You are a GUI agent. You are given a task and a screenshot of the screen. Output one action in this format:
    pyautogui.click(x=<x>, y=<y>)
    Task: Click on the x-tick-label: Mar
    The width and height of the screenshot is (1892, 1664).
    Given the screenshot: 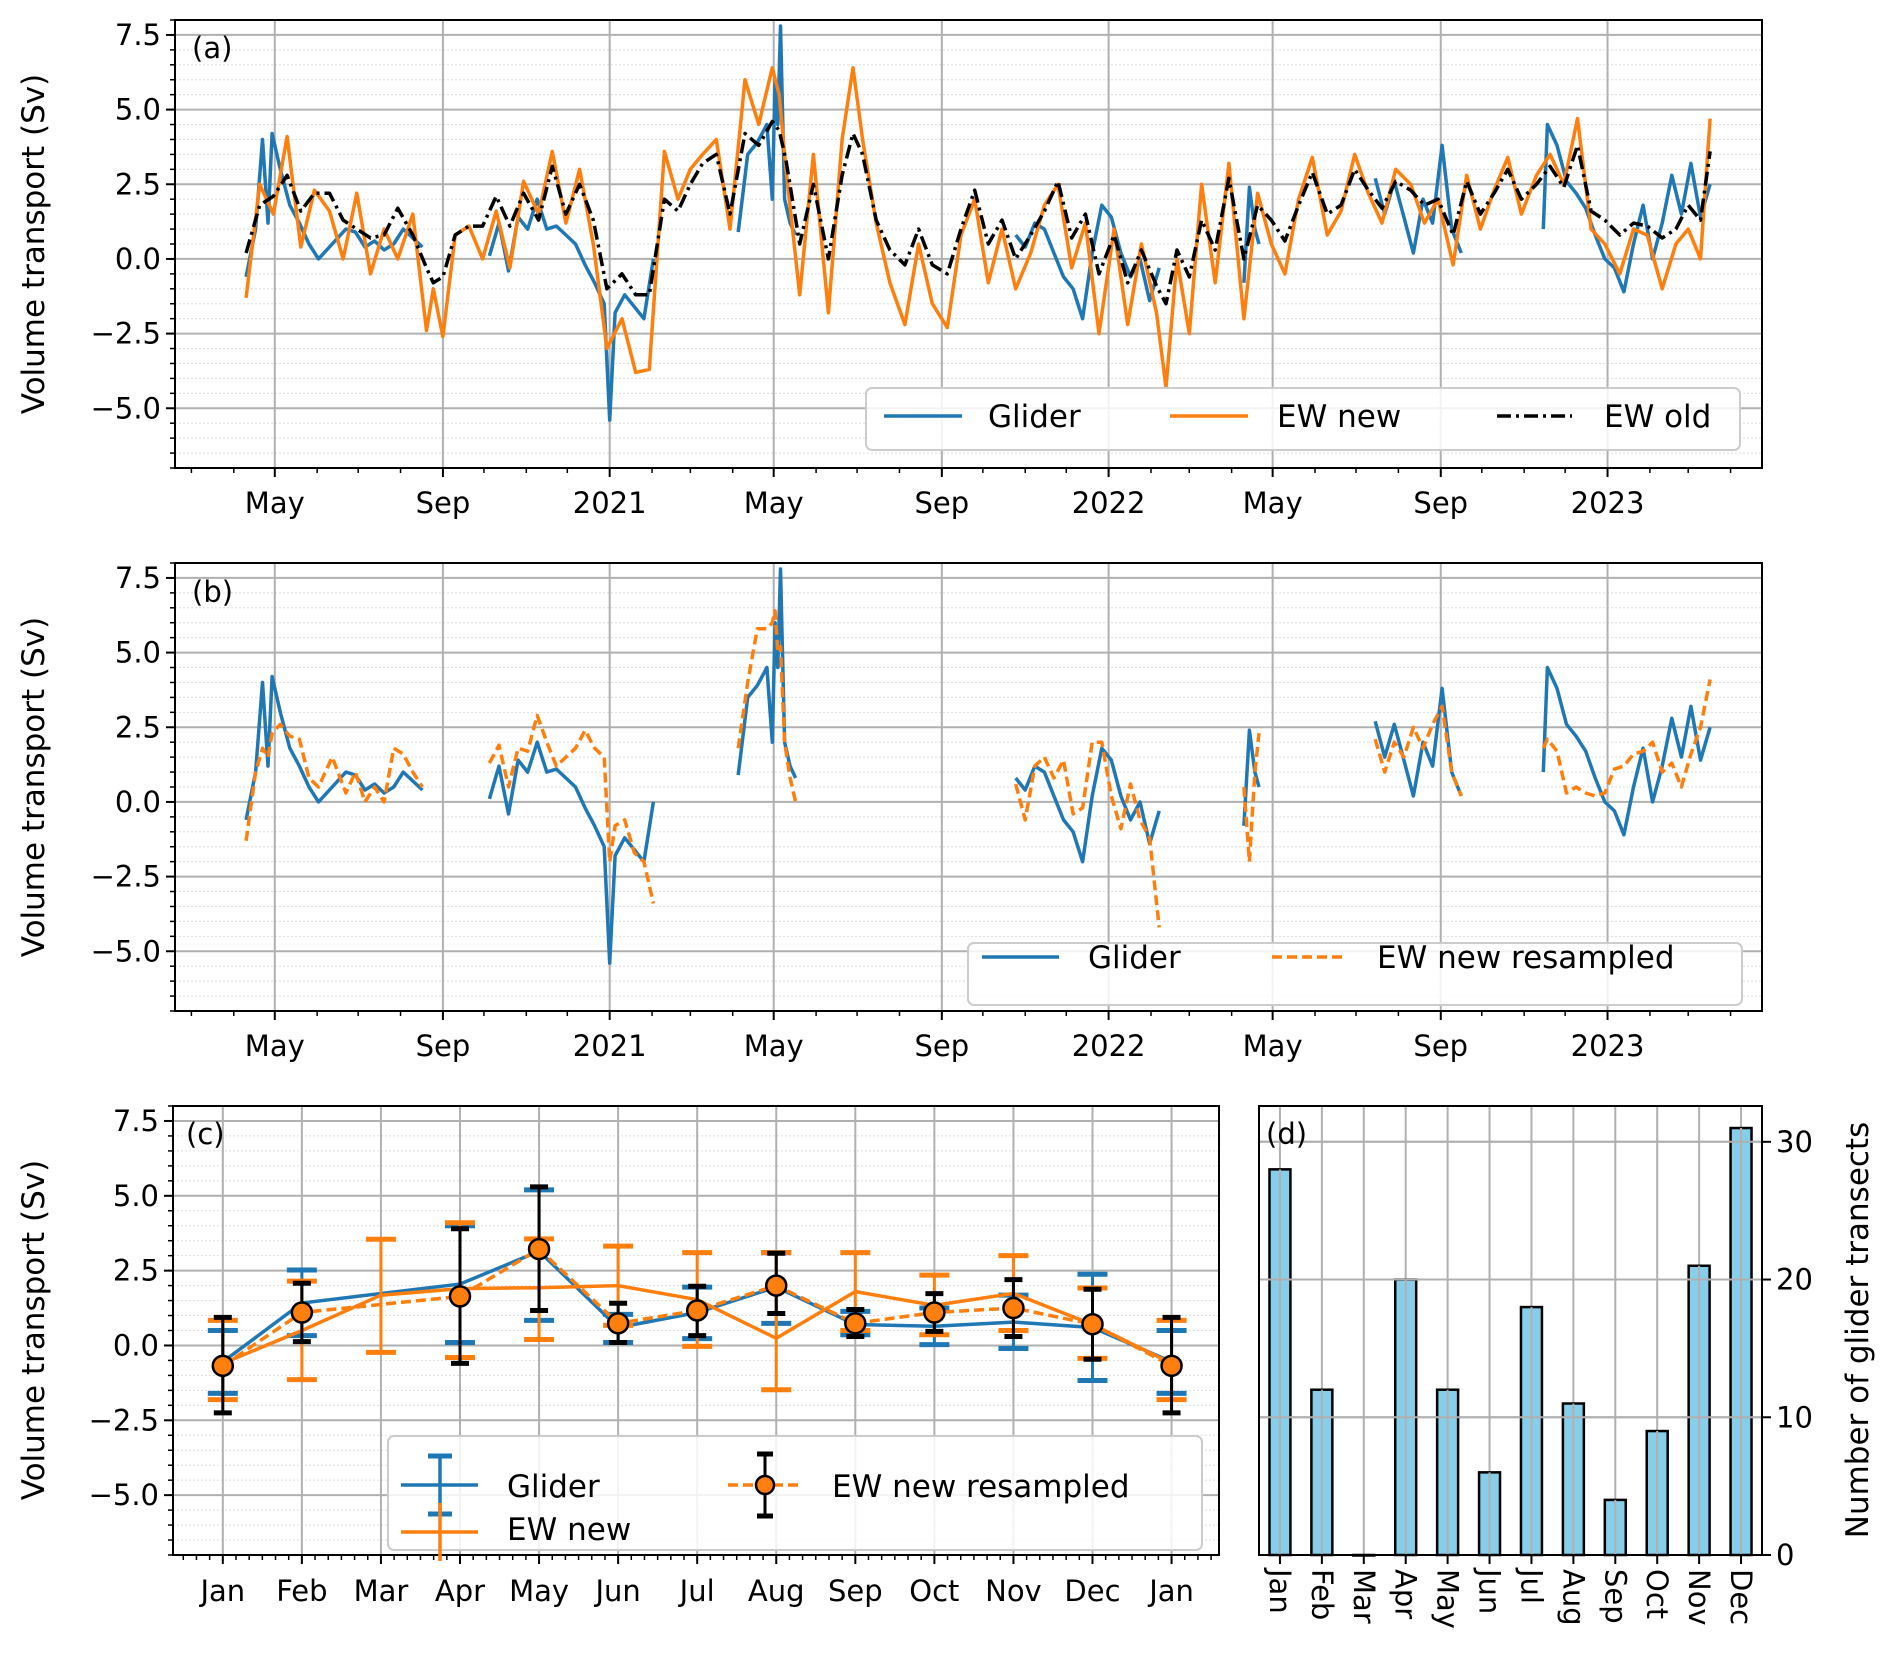 What is the action you would take?
    pyautogui.click(x=381, y=1591)
    